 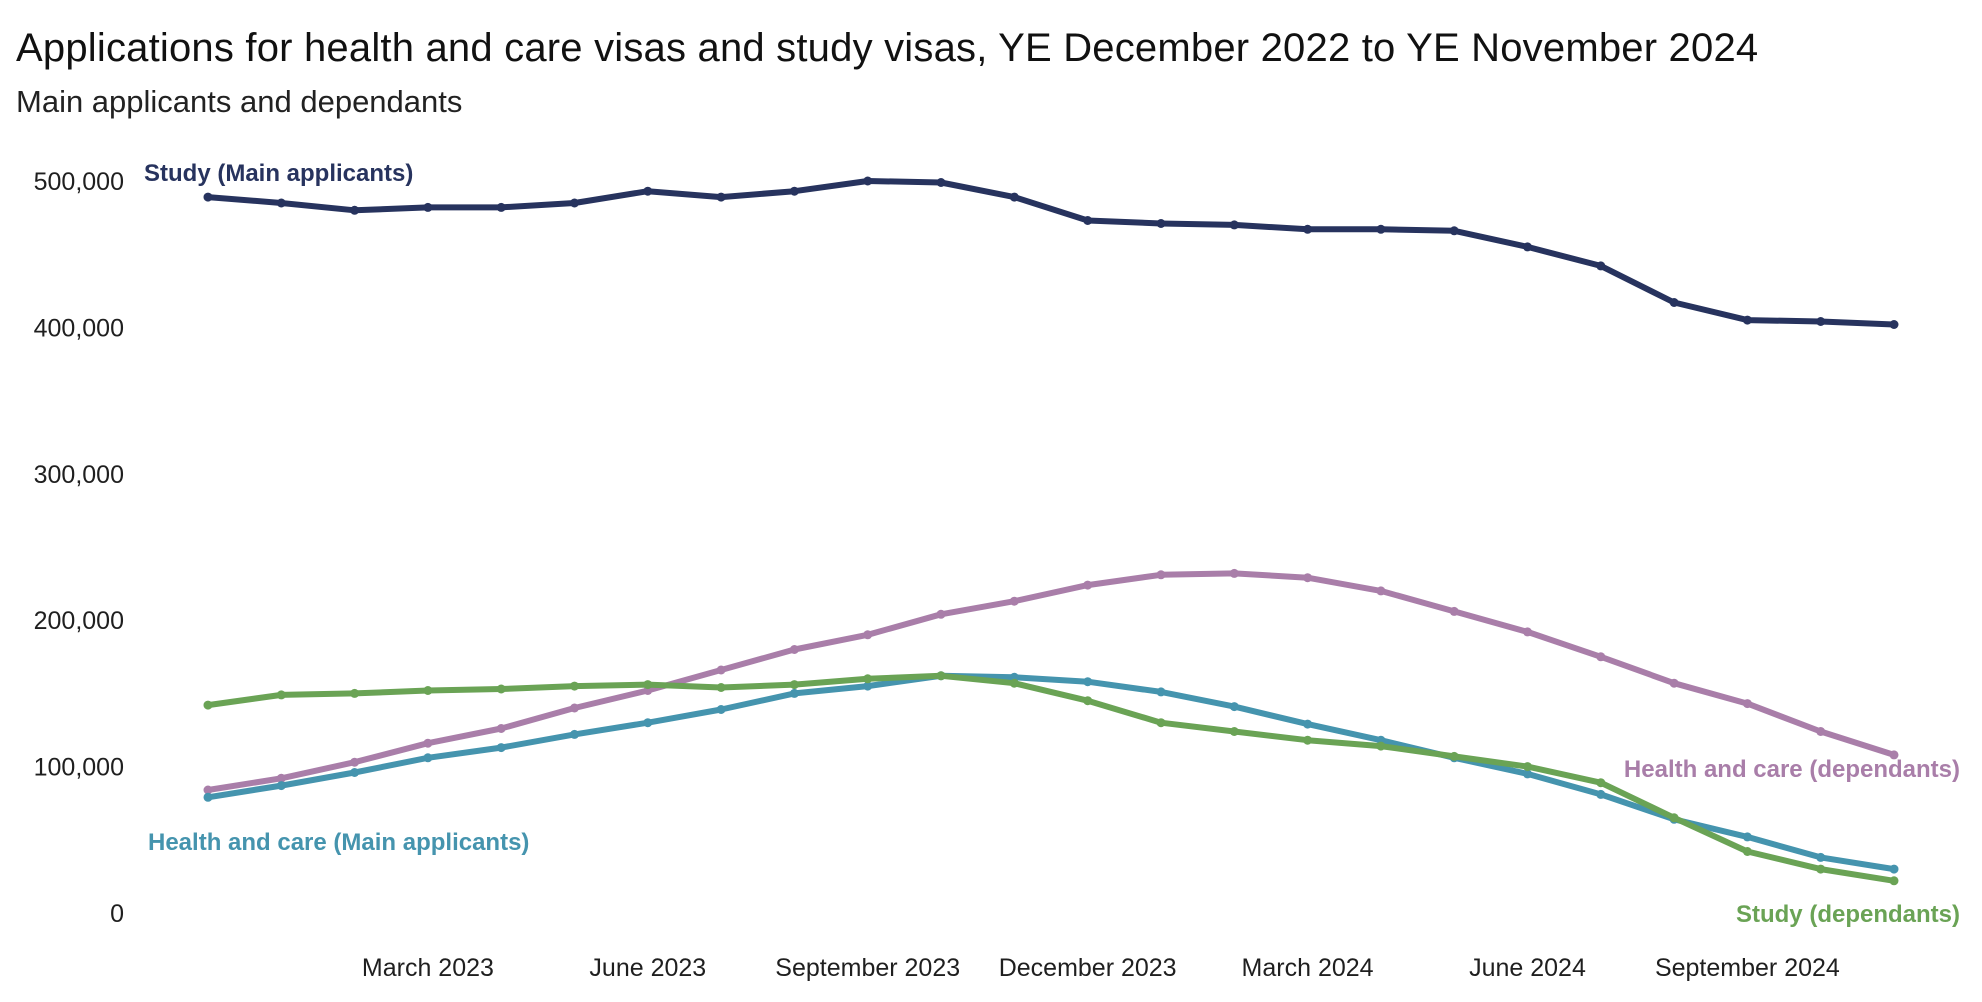 I want to click on y-tick-label: 200,000, so click(x=79, y=621).